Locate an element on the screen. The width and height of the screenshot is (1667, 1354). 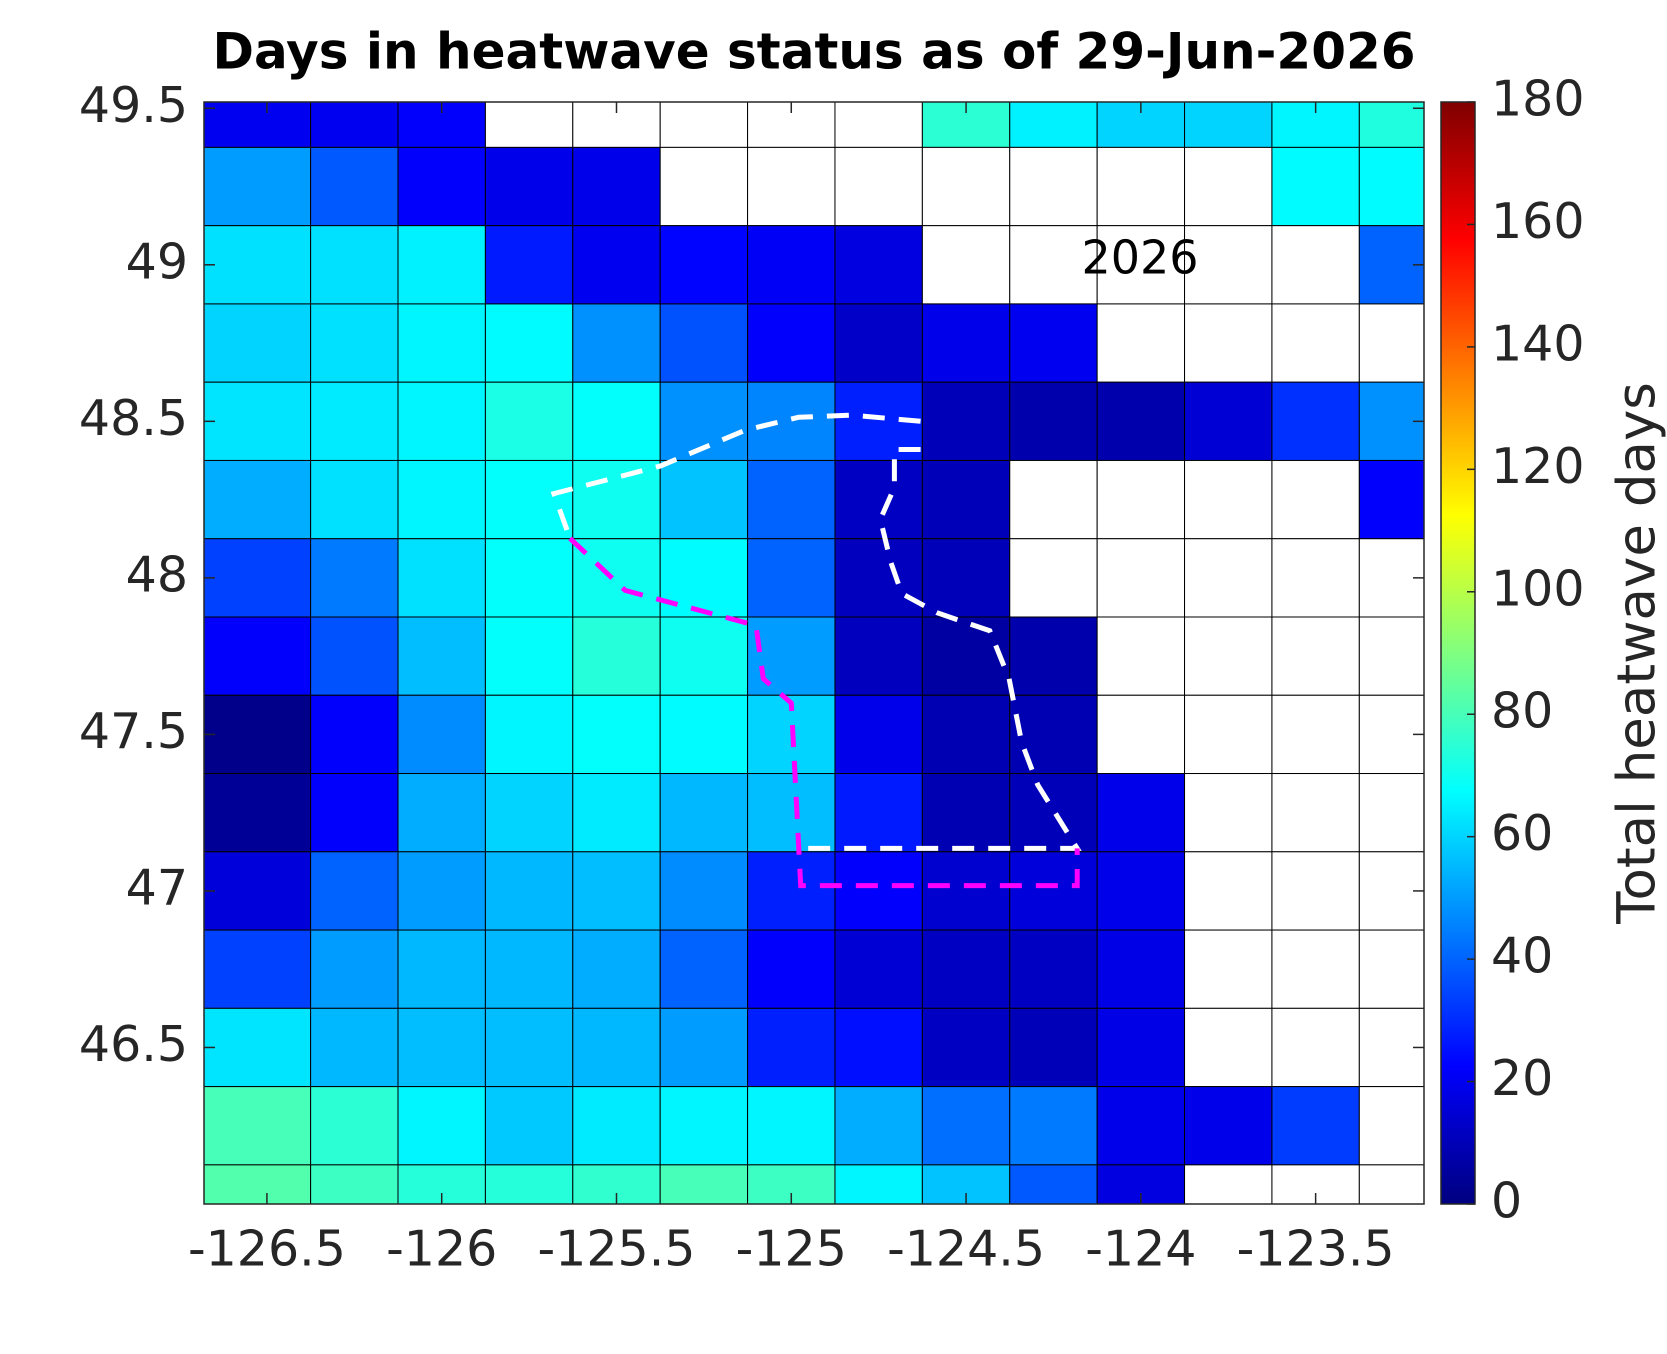
annotation: 2026 is located at coordinates (1139, 258).